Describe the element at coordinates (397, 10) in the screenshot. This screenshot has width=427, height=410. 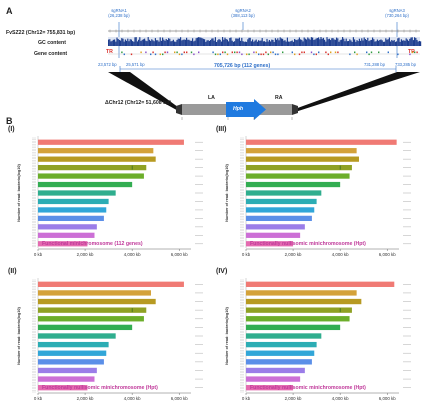
I see `sgrna3-name: sgRNA3` at that location.